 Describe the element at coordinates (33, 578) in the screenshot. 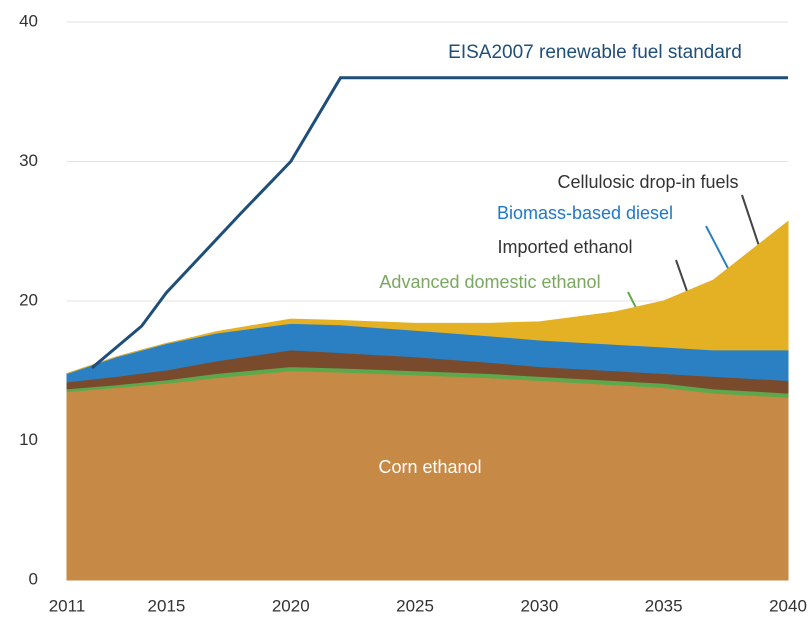

I see `y-tick-label: 0` at that location.